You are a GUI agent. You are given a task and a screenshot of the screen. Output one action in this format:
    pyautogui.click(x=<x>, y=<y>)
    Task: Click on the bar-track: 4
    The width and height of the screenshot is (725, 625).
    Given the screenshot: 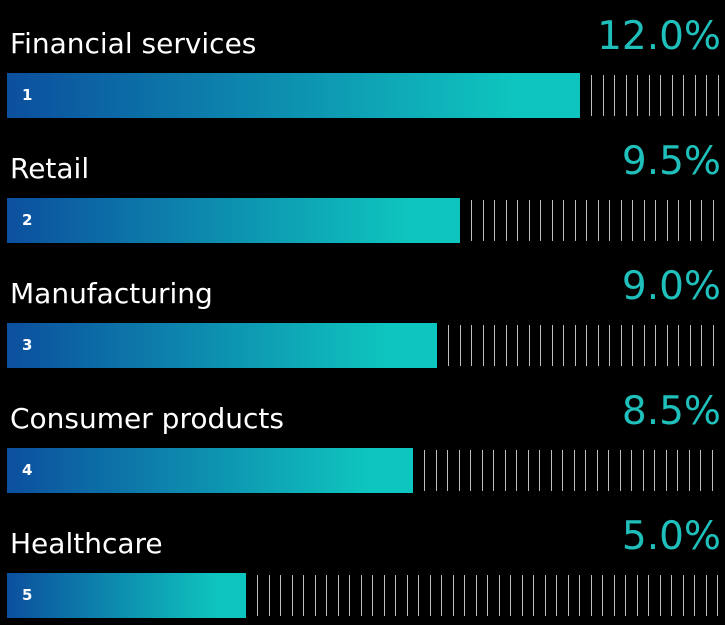 What is the action you would take?
    pyautogui.click(x=365, y=470)
    